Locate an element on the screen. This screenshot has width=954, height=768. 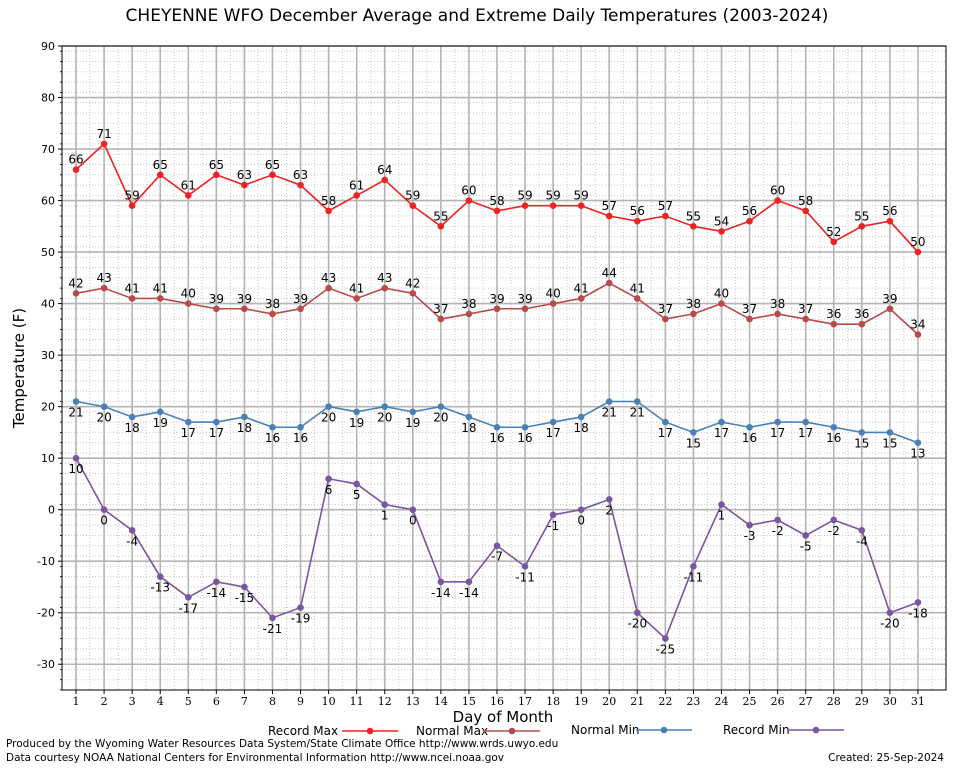
legend-label: Record Max is located at coordinates (303, 731).